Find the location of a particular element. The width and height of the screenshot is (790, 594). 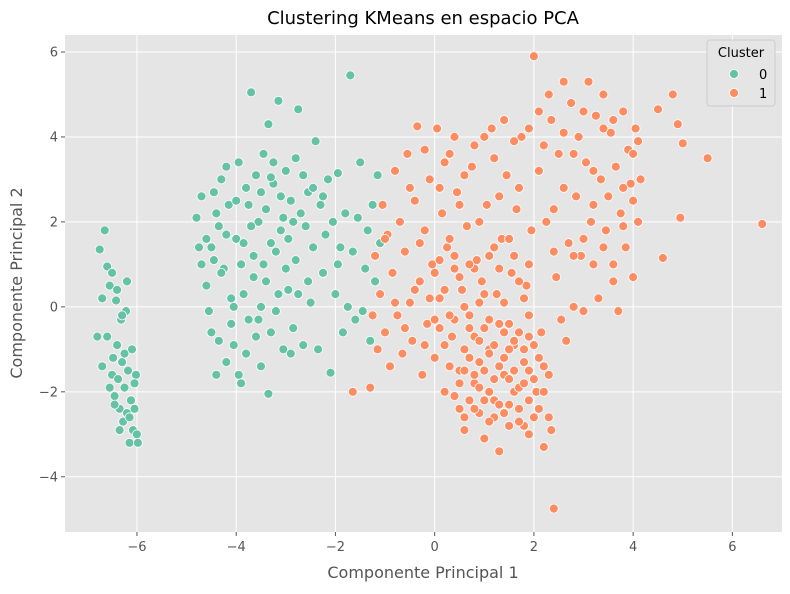

x-tick-label: −2 is located at coordinates (335, 547).